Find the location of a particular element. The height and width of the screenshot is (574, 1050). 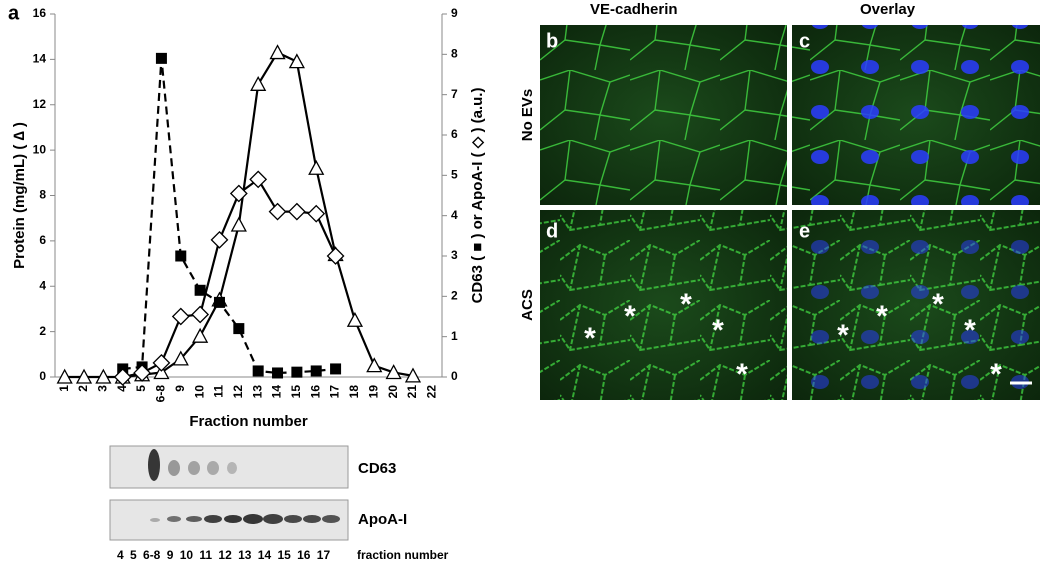

x-tick-label: 18 is located at coordinates (354, 392).